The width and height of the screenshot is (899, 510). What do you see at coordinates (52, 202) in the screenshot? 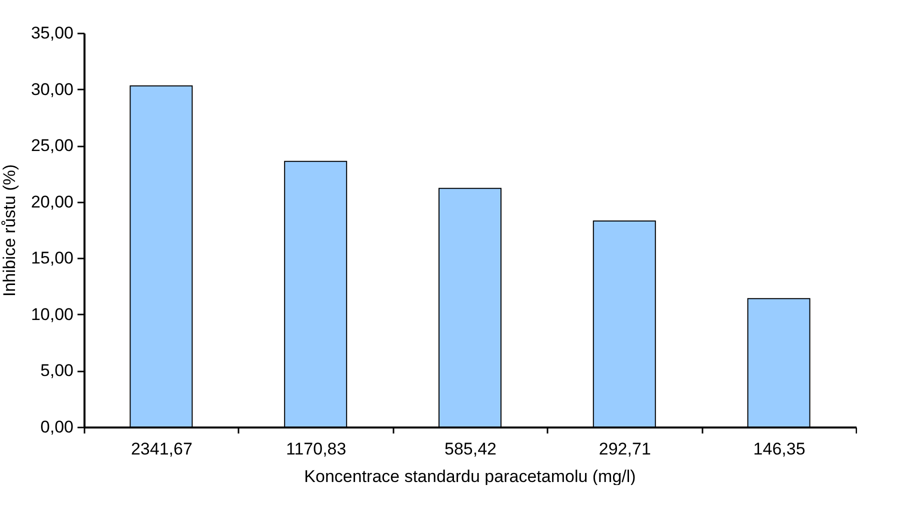
I see `y-tick-label: 20,00` at bounding box center [52, 202].